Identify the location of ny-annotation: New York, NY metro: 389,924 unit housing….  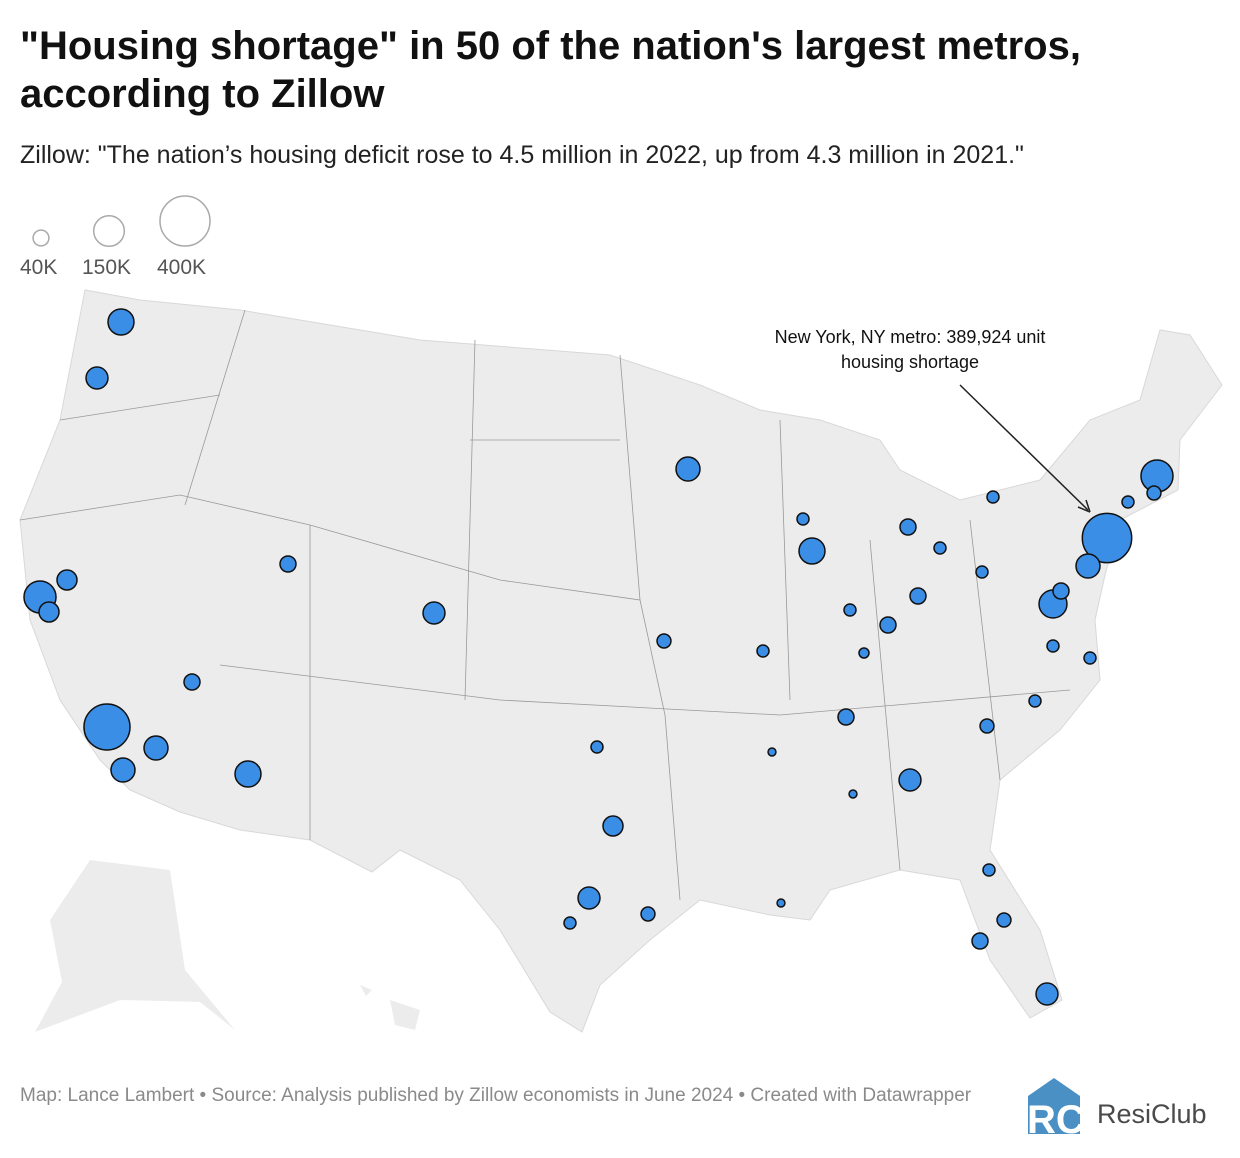
(910, 350).